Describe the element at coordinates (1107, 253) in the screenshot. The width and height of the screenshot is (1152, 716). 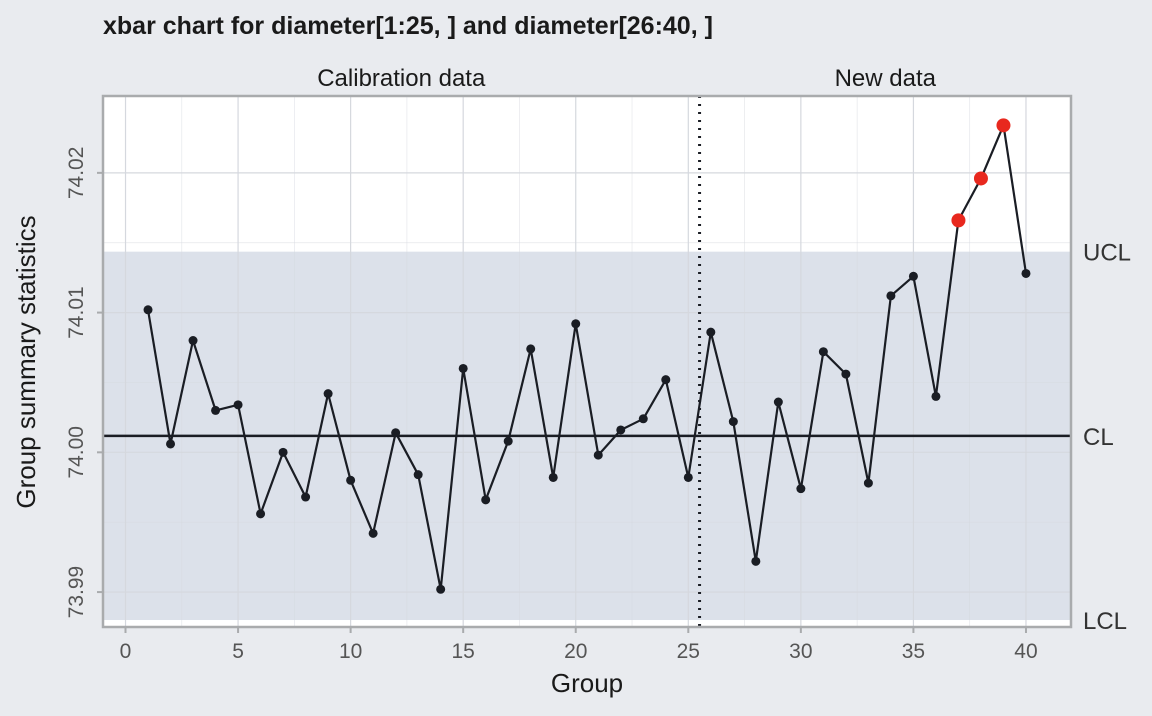
I see `ucl-label: UCL` at that location.